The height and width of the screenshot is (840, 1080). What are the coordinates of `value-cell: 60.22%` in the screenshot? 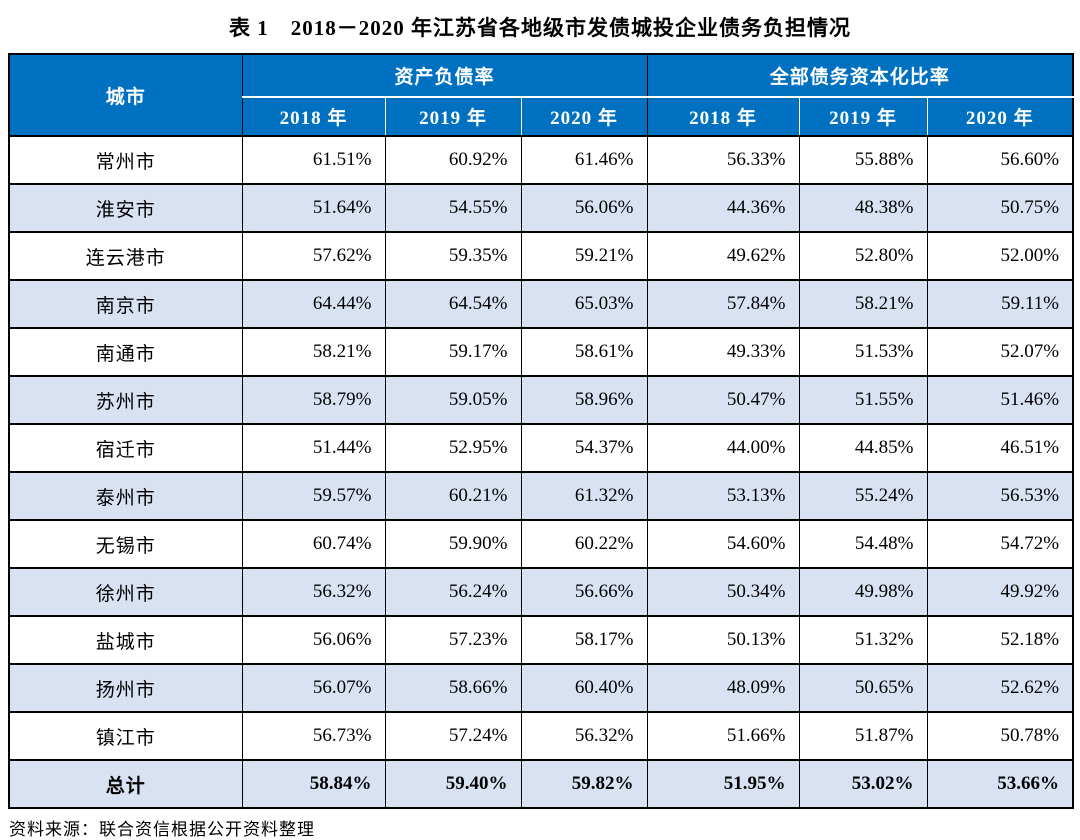 It's located at (583, 544).